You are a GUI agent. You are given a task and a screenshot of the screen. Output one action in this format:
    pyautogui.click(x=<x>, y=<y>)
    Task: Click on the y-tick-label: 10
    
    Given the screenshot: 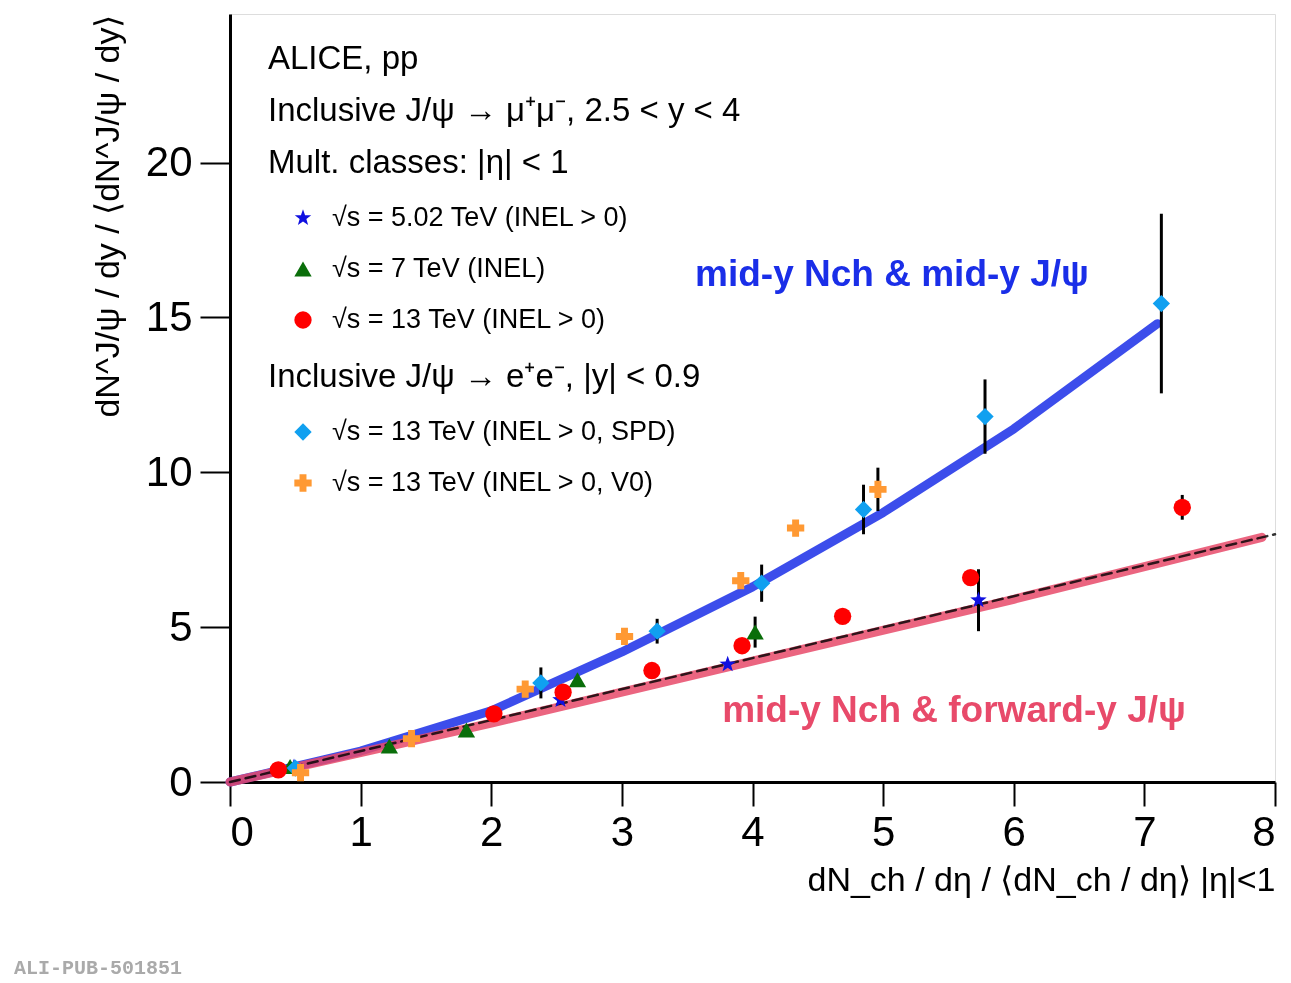 What is the action you would take?
    pyautogui.click(x=169, y=471)
    